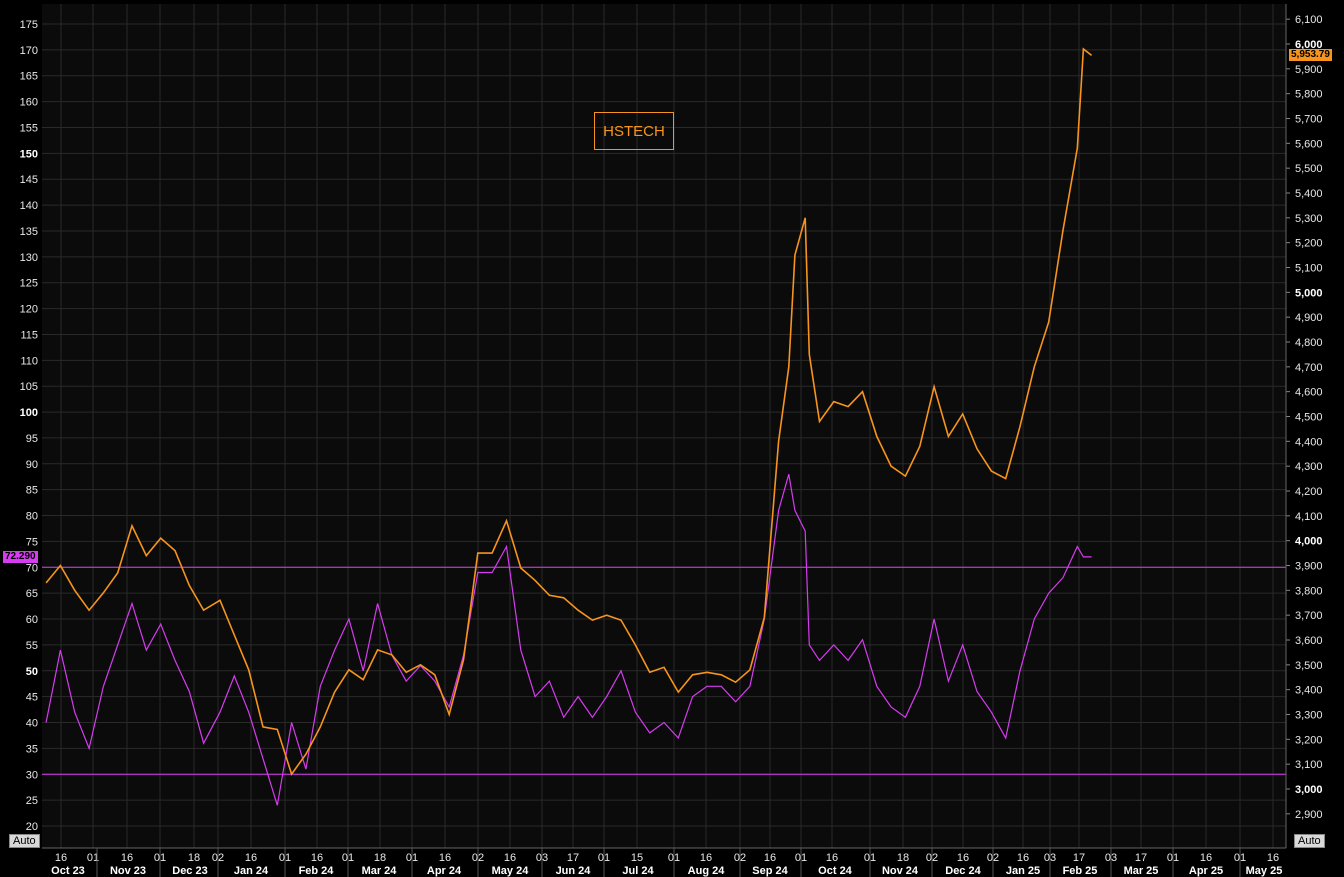 This screenshot has height=877, width=1344. What do you see at coordinates (32, 542) in the screenshot?
I see `left-tick-label: 75` at bounding box center [32, 542].